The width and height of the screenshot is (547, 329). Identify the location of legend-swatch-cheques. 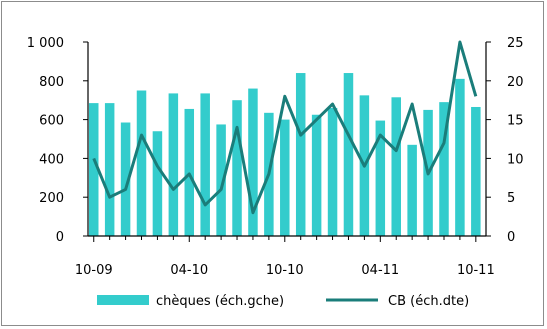
(123, 300).